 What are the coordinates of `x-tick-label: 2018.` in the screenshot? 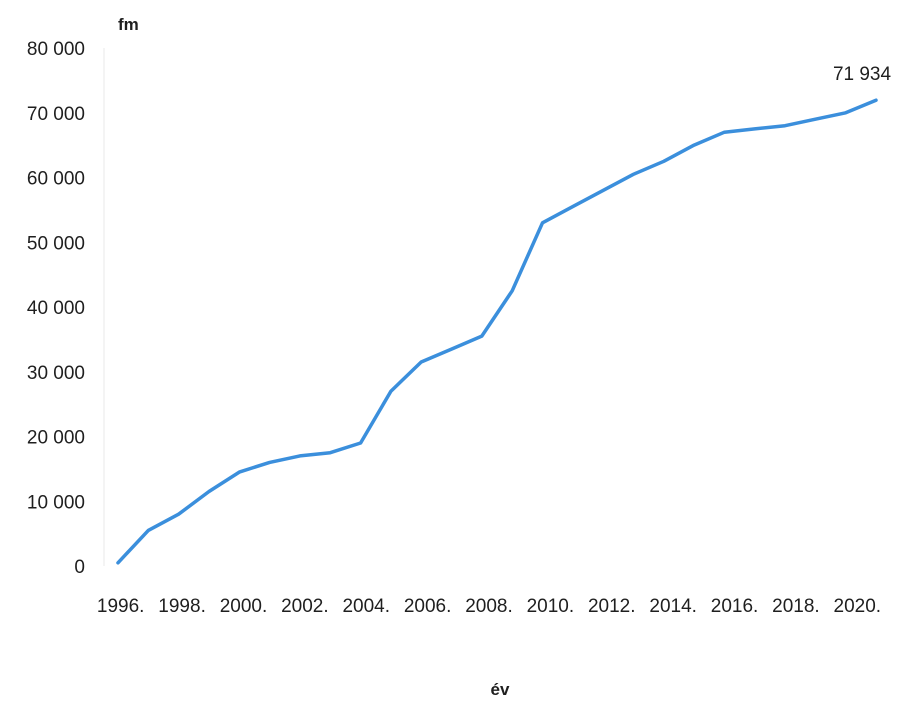 It's located at (796, 606).